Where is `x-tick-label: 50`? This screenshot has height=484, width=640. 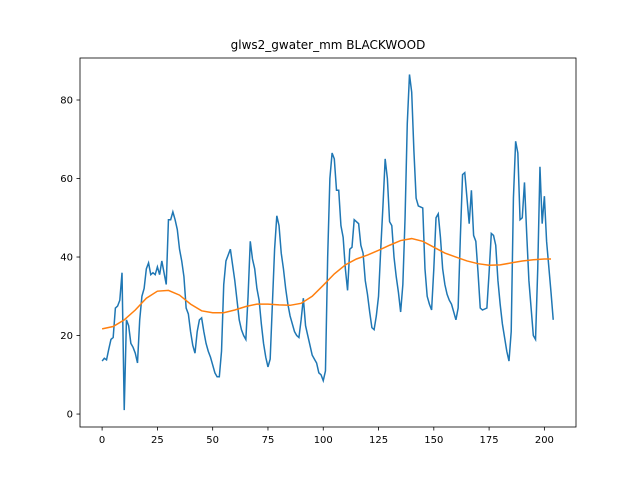 x-tick-label: 50 is located at coordinates (212, 440).